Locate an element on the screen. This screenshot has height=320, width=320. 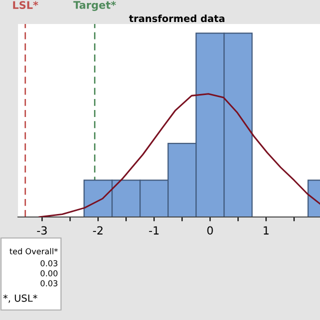
x-tick-label: -1 is located at coordinates (154, 230).